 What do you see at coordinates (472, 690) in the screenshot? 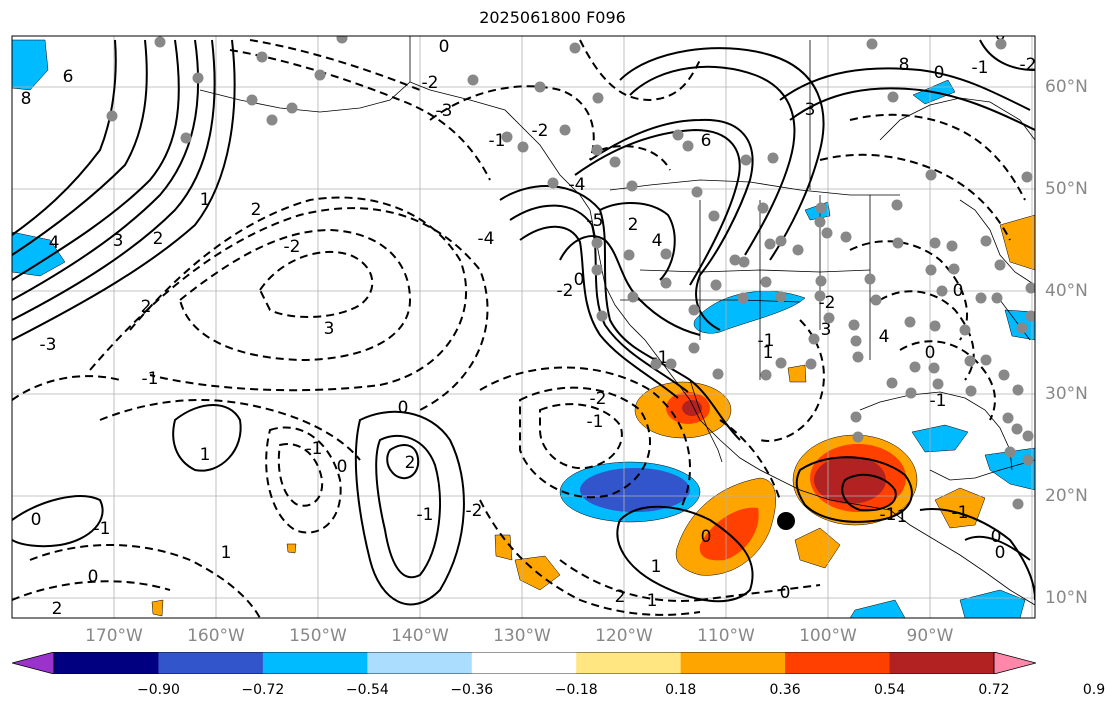
I see `colorbar-tick-label: −0.36` at bounding box center [472, 690].